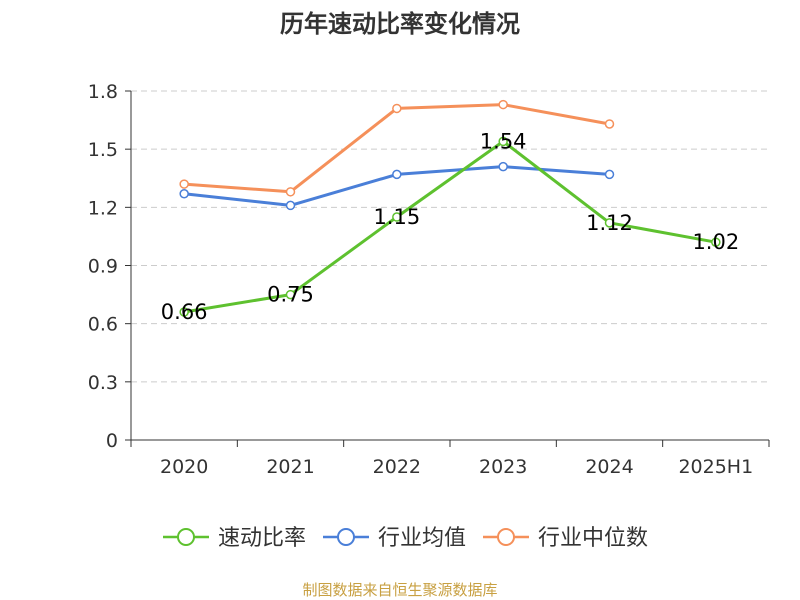 The width and height of the screenshot is (800, 600). Describe the element at coordinates (103, 150) in the screenshot. I see `y-tick-label: 1.5` at that location.